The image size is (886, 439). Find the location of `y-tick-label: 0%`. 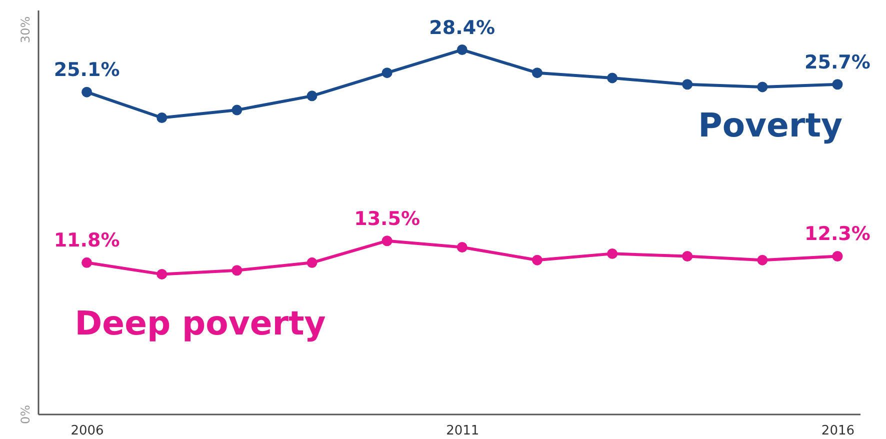

y-tick-label: 0% is located at coordinates (25, 414).